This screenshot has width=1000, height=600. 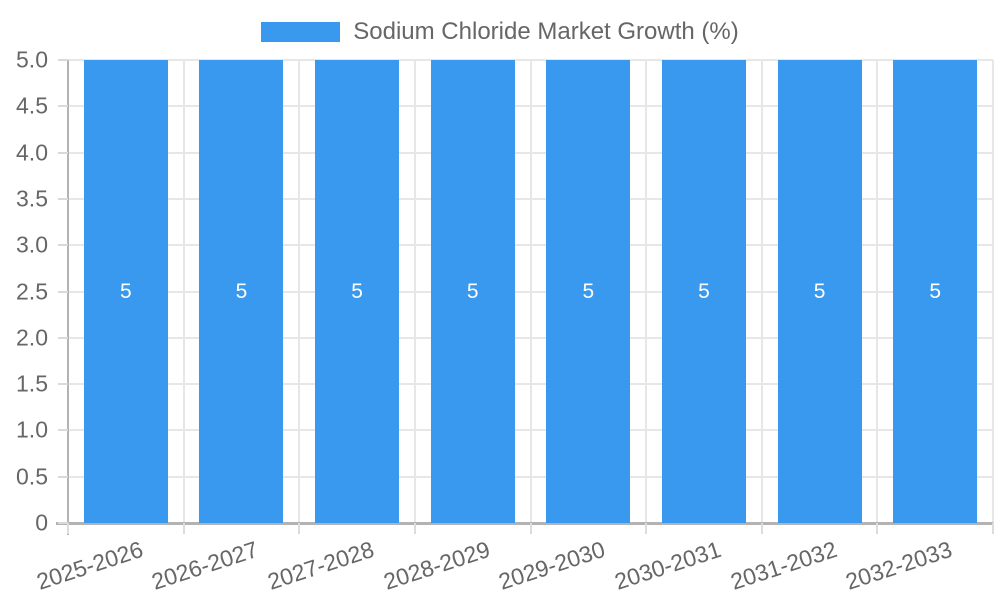 I want to click on y-tick-label: 1.0, so click(x=32, y=429).